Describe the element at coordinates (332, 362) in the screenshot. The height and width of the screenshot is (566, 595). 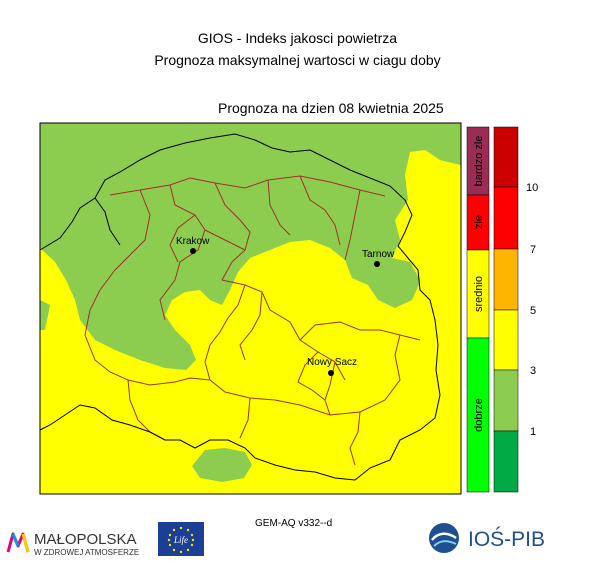
I see `city-label-nowy-sacz: Nowy Sacz` at that location.